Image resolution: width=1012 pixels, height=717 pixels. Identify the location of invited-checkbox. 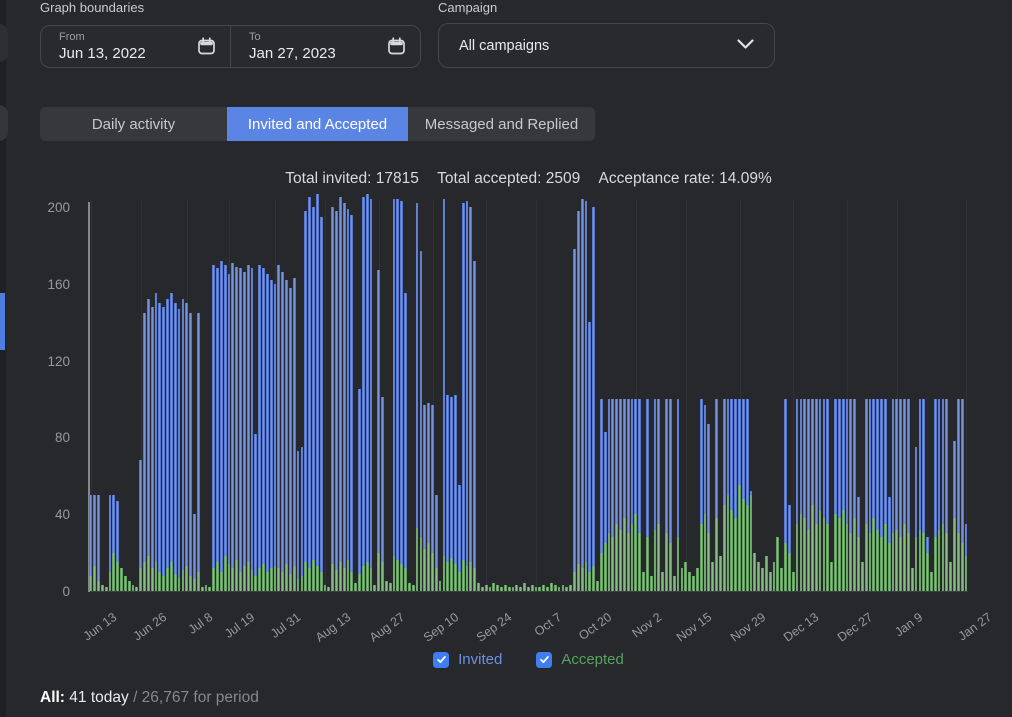
(441, 659).